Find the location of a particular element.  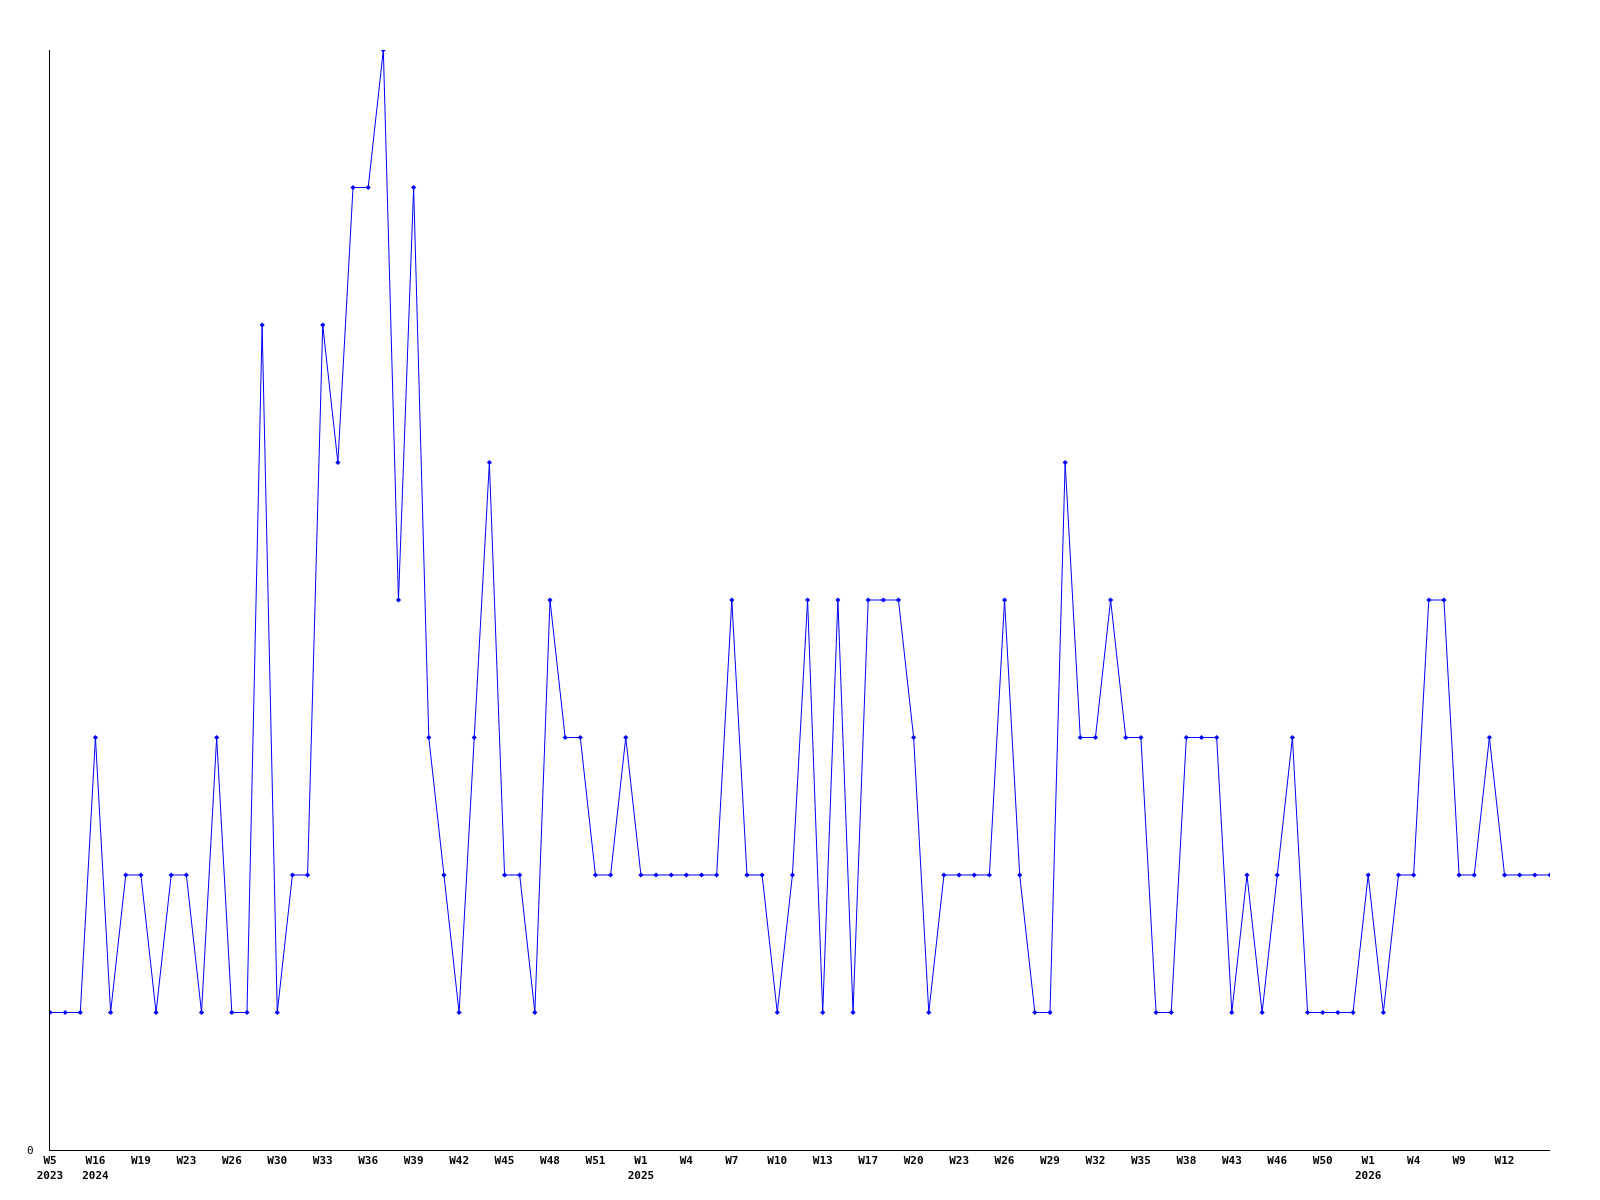

x-tick-label: W12 is located at coordinates (1504, 1161).